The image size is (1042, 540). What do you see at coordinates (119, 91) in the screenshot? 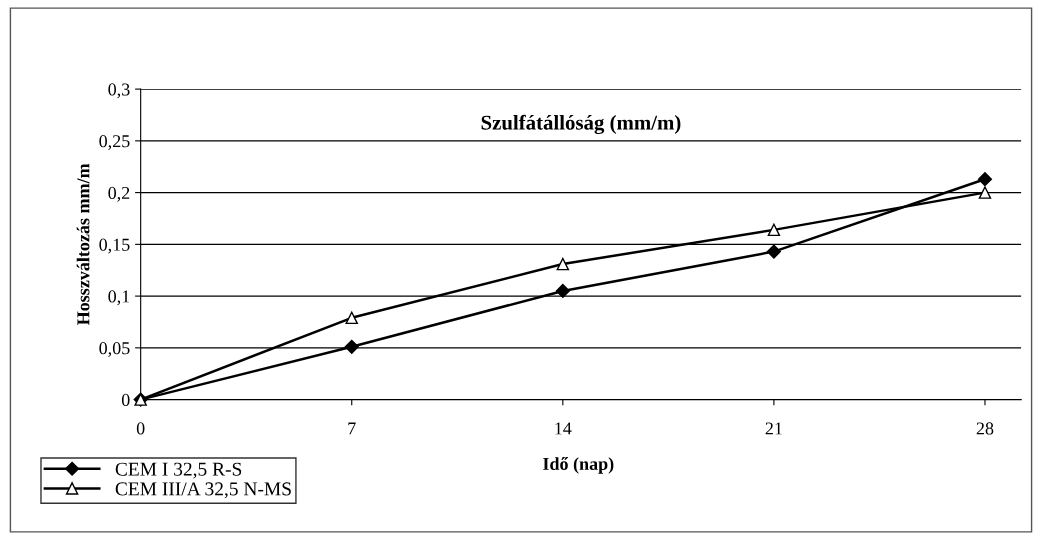
I see `y-tick-label: 0,3` at bounding box center [119, 91].